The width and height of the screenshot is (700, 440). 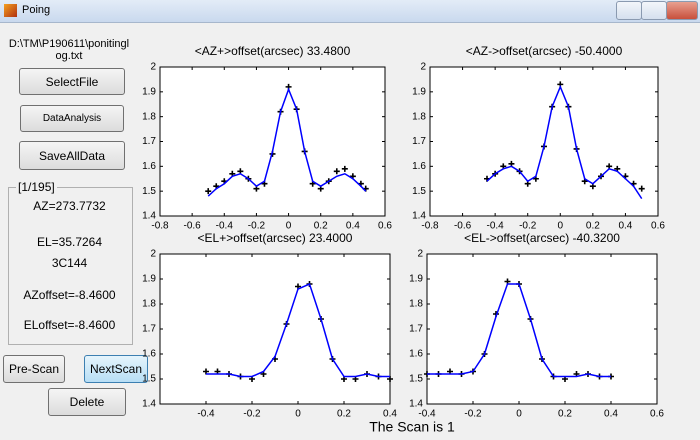 I want to click on el-text: EL=35.7264, so click(x=69, y=242).